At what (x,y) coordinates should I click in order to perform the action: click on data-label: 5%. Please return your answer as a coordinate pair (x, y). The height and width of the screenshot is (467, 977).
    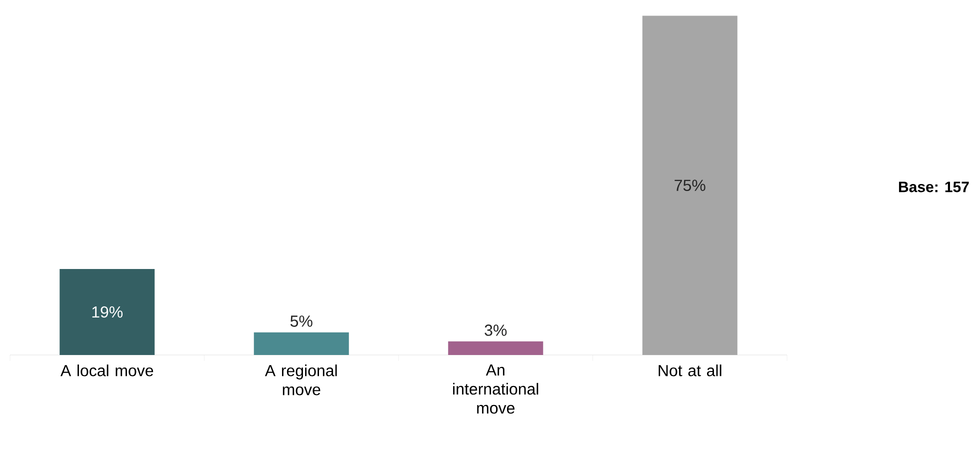
    Looking at the image, I should click on (301, 321).